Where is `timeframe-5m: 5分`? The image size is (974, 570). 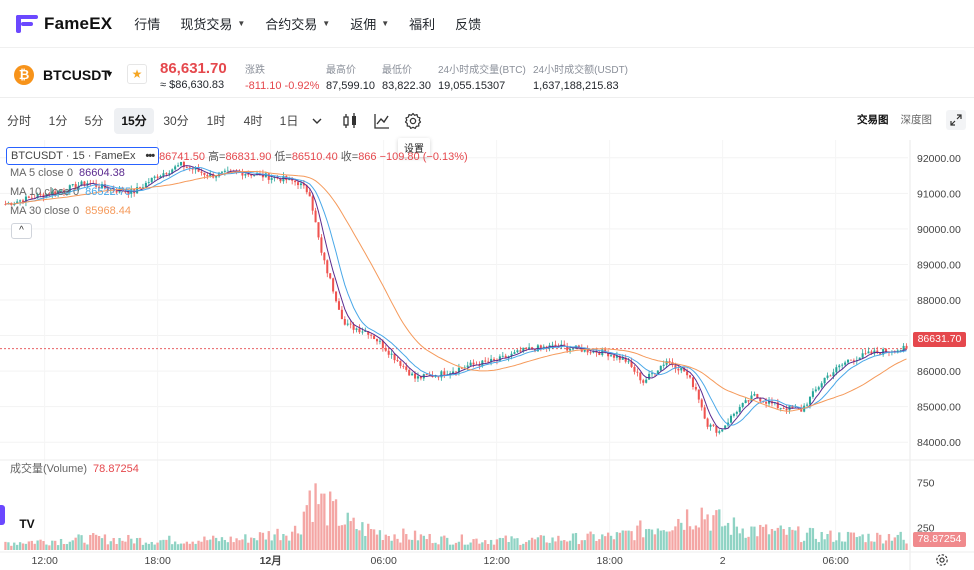 timeframe-5m: 5分 is located at coordinates (94, 121).